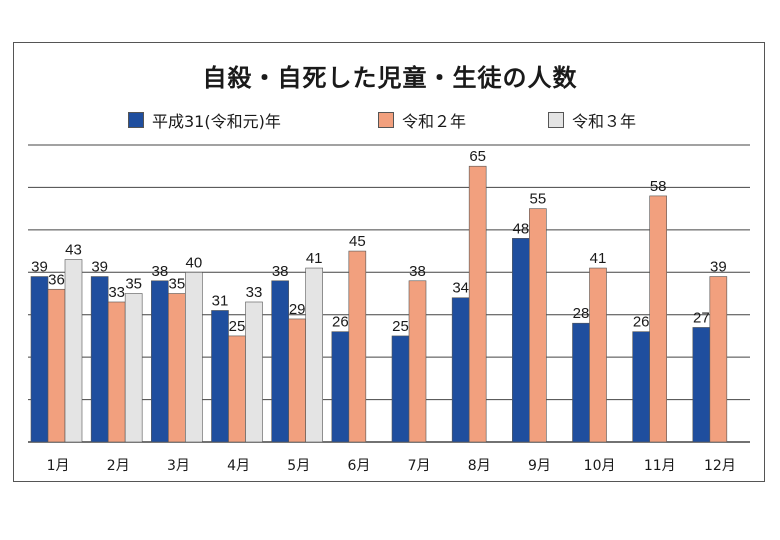 The width and height of the screenshot is (780, 540). I want to click on x-tick-label: 2月, so click(118, 466).